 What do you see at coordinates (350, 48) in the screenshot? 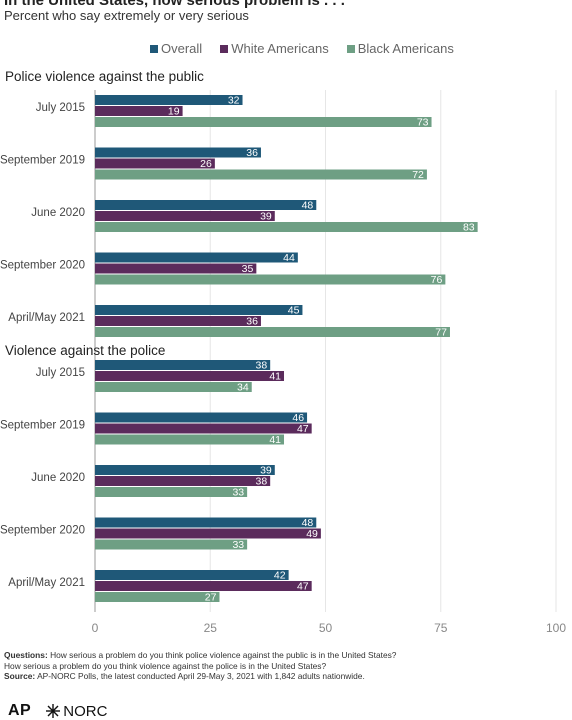
I see `legend-swatch-black` at bounding box center [350, 48].